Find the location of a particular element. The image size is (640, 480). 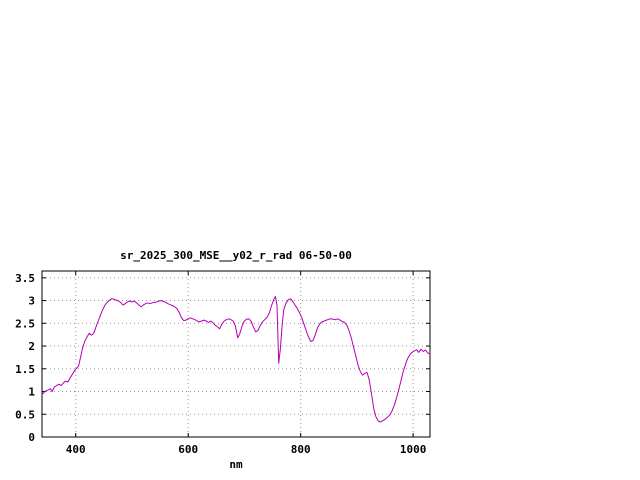

x-tick-label: 400 is located at coordinates (76, 449).